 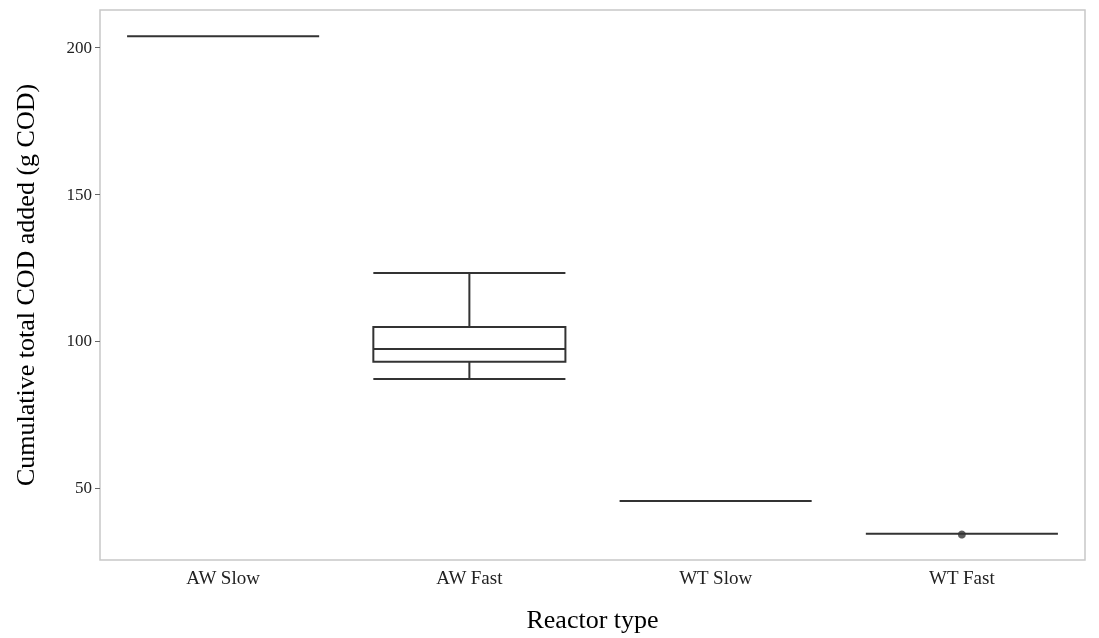 I want to click on x-axis-title: Reactor type, so click(x=592, y=619).